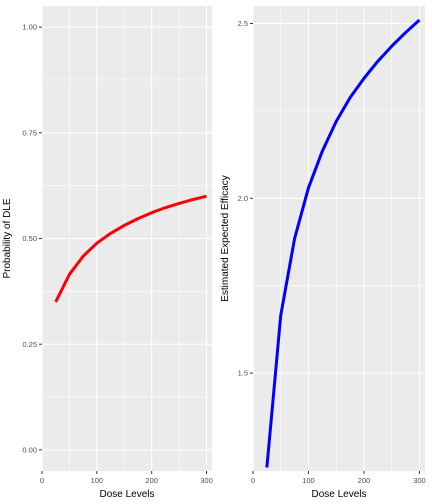 The image size is (432, 504). Describe the element at coordinates (29, 344) in the screenshot. I see `y-tick-label: 0.25` at that location.